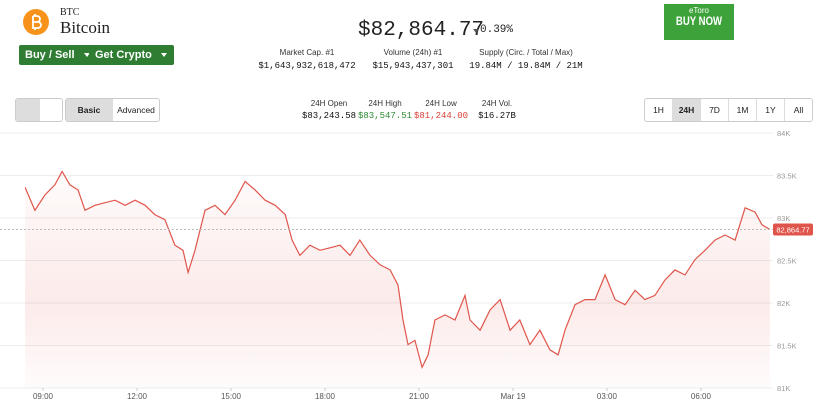 The width and height of the screenshot is (820, 409). I want to click on range-button: All, so click(798, 110).